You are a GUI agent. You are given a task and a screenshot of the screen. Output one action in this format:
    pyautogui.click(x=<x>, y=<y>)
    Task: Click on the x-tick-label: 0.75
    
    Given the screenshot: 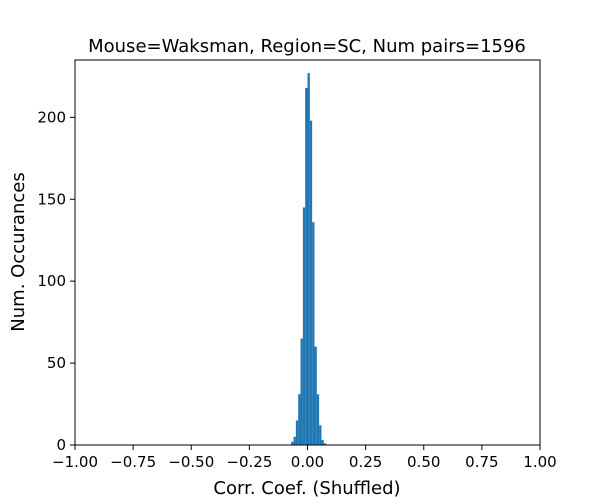 What is the action you would take?
    pyautogui.click(x=481, y=462)
    